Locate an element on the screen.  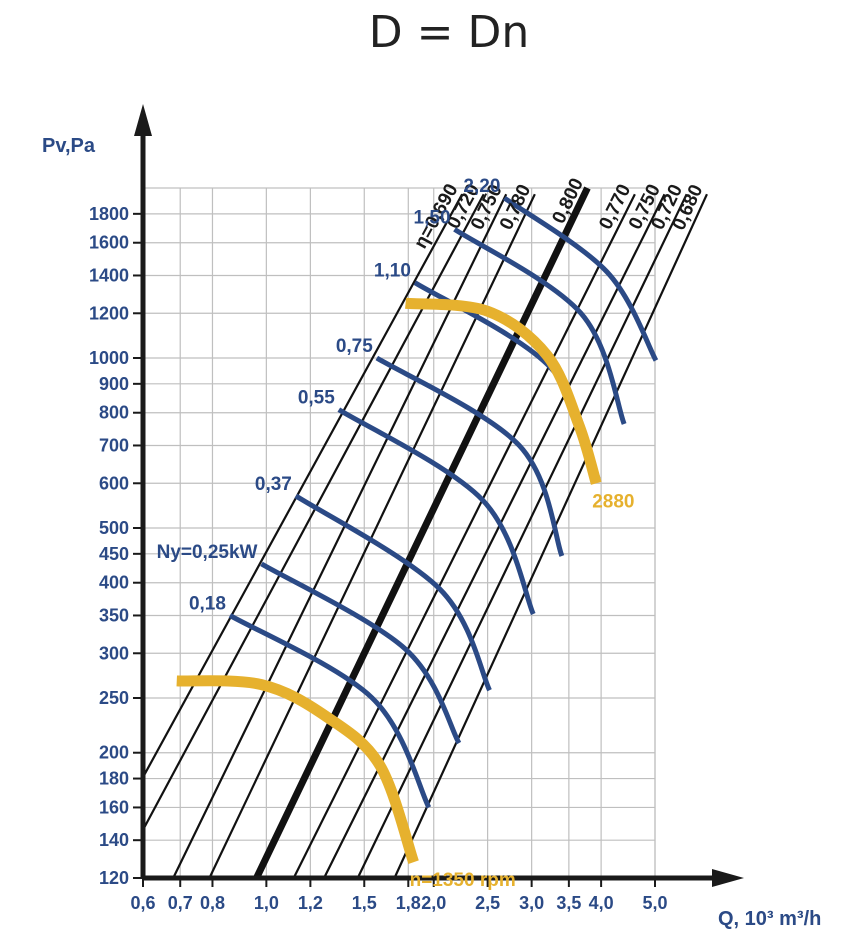
power-label: 0,55 is located at coordinates (316, 398).